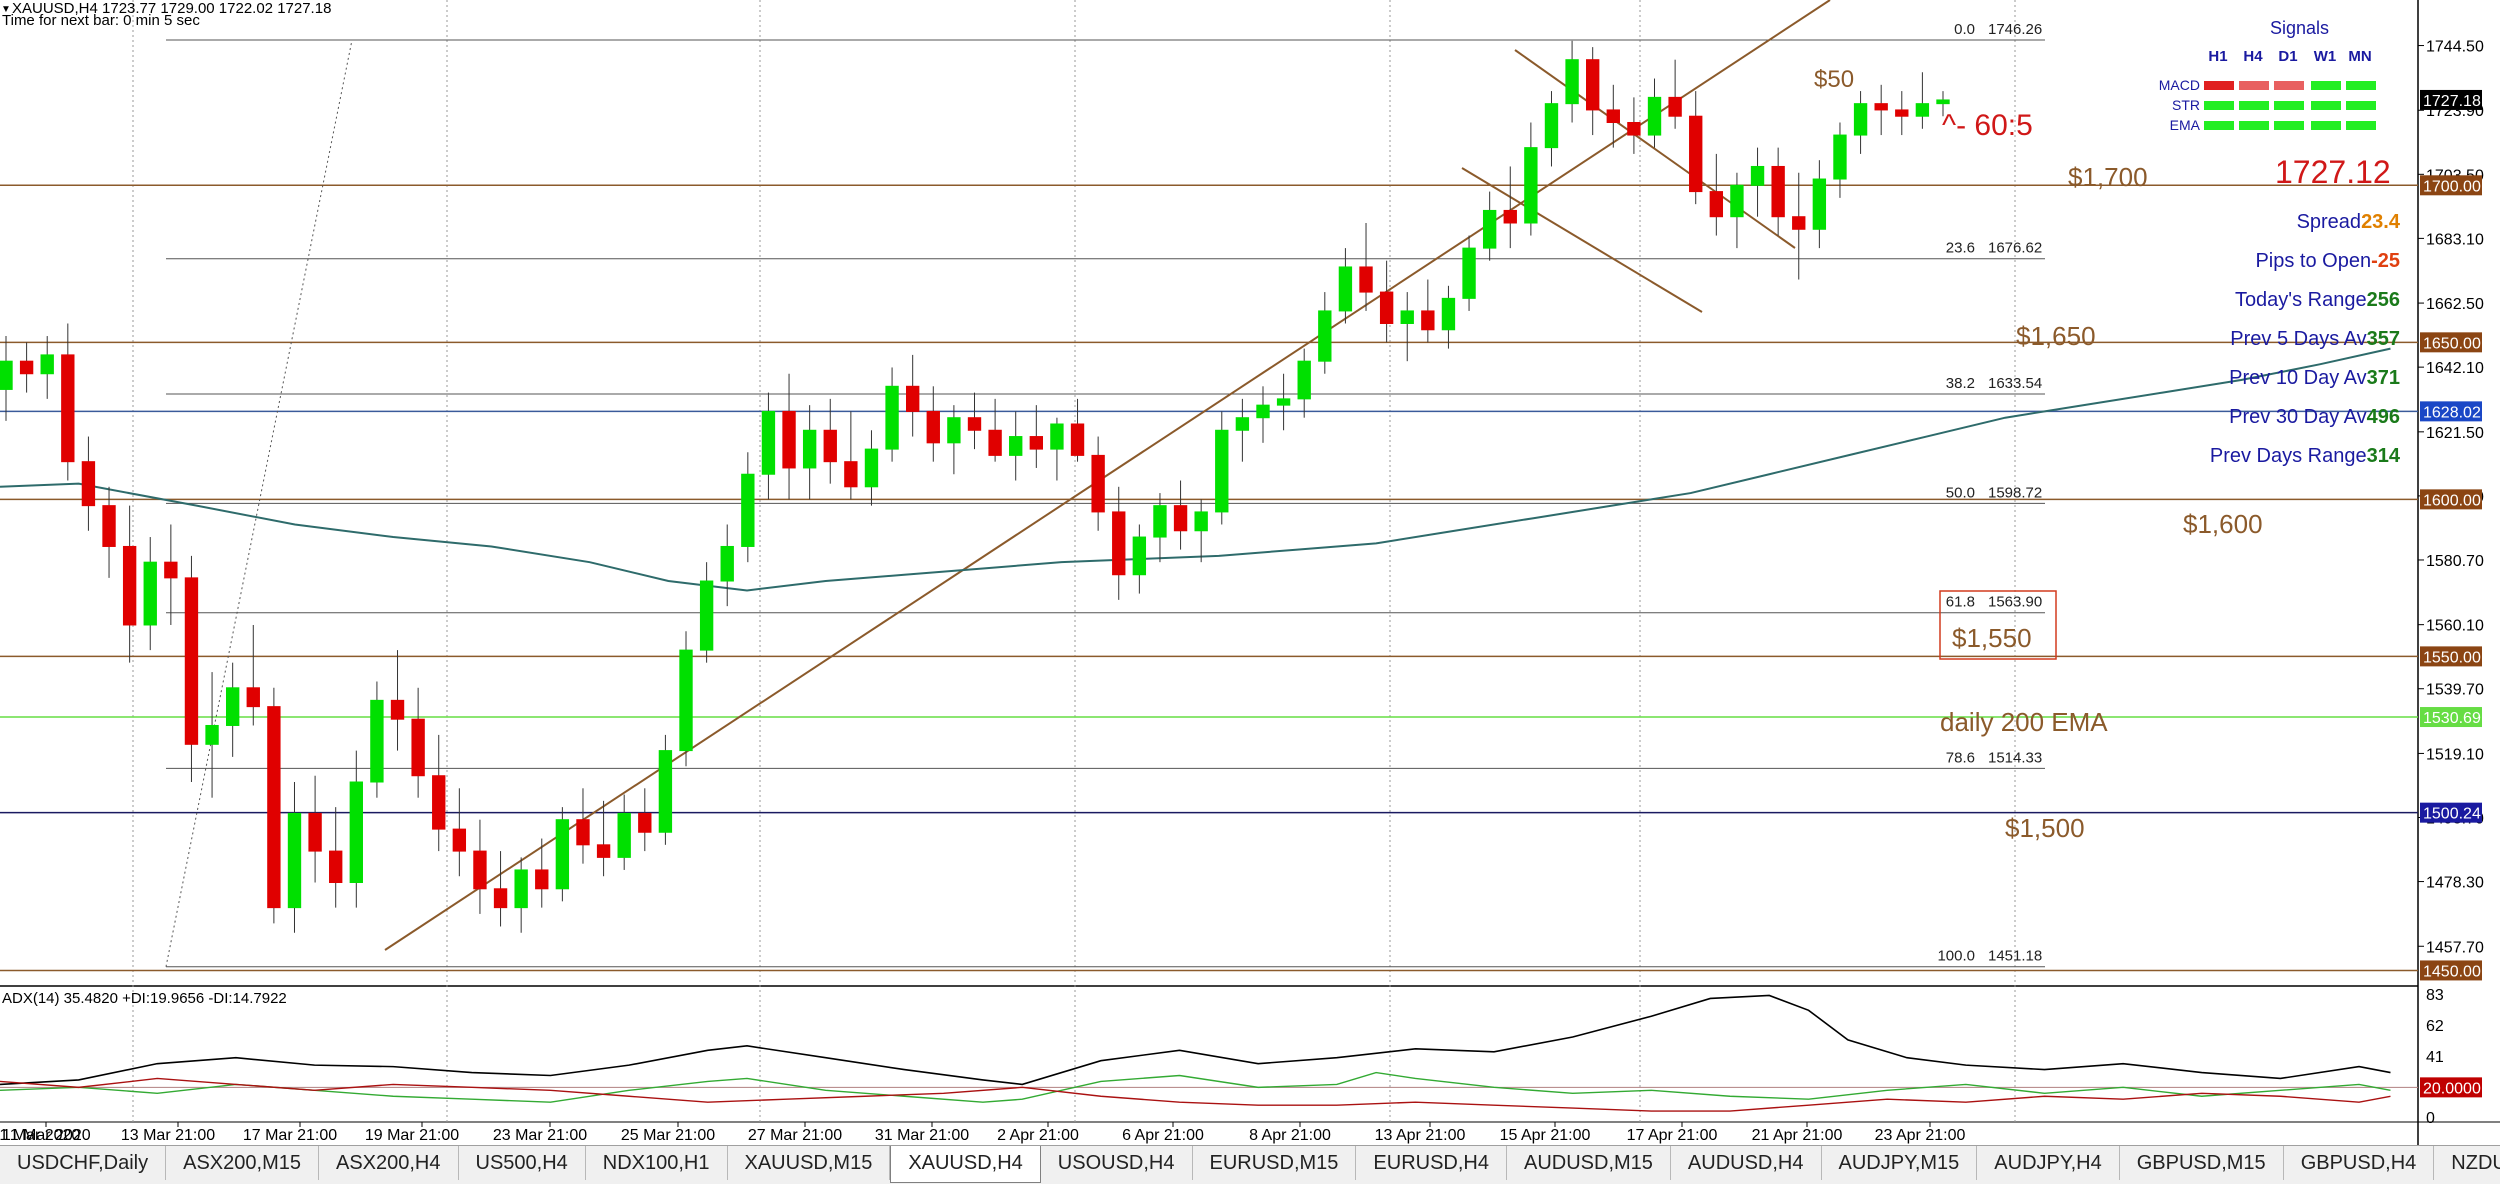  Describe the element at coordinates (2202, 1163) in the screenshot. I see `tab-gbpusd-m15: GBPUSD,M15` at that location.